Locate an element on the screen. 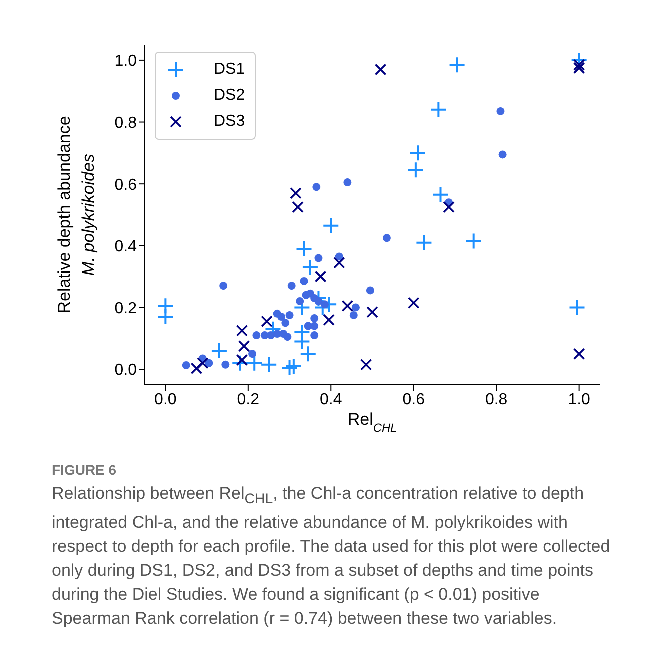 The image size is (648, 666). y-tick-label: 0.8 is located at coordinates (126, 123).